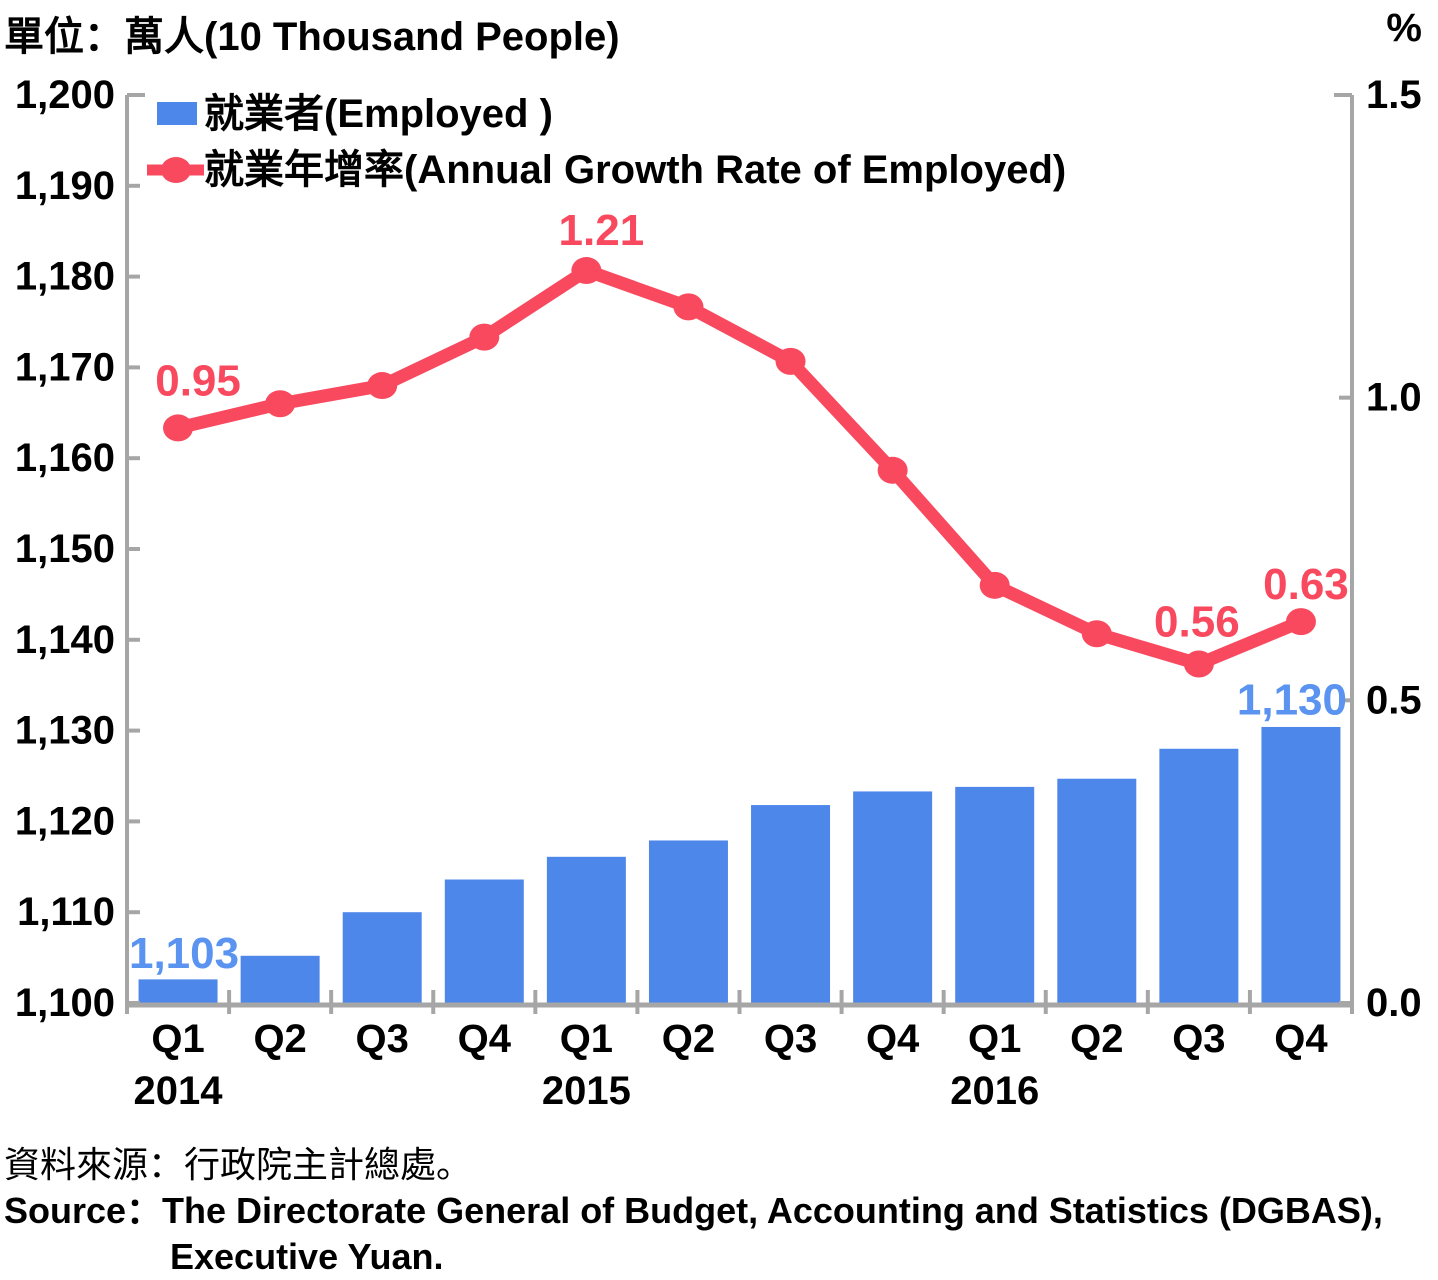 This screenshot has width=1438, height=1280. What do you see at coordinates (198, 380) in the screenshot?
I see `line-value-label-095: 0.95` at bounding box center [198, 380].